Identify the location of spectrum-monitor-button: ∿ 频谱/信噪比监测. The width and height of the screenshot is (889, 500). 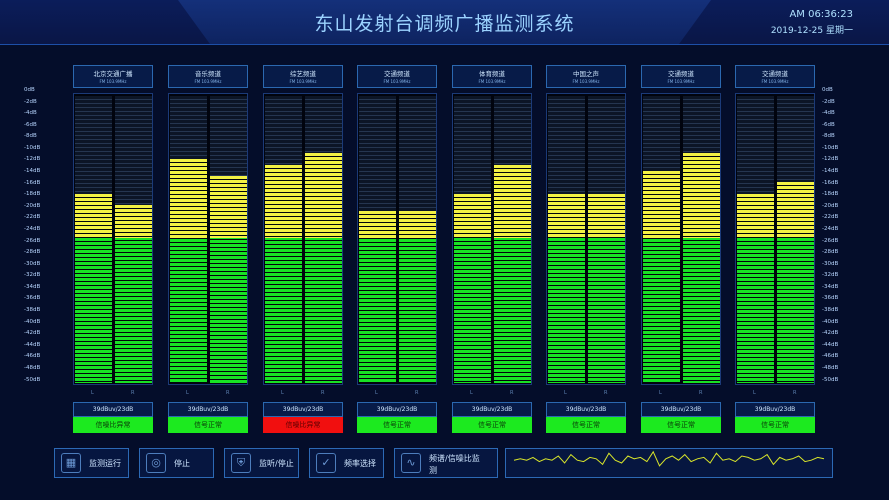
(446, 463).